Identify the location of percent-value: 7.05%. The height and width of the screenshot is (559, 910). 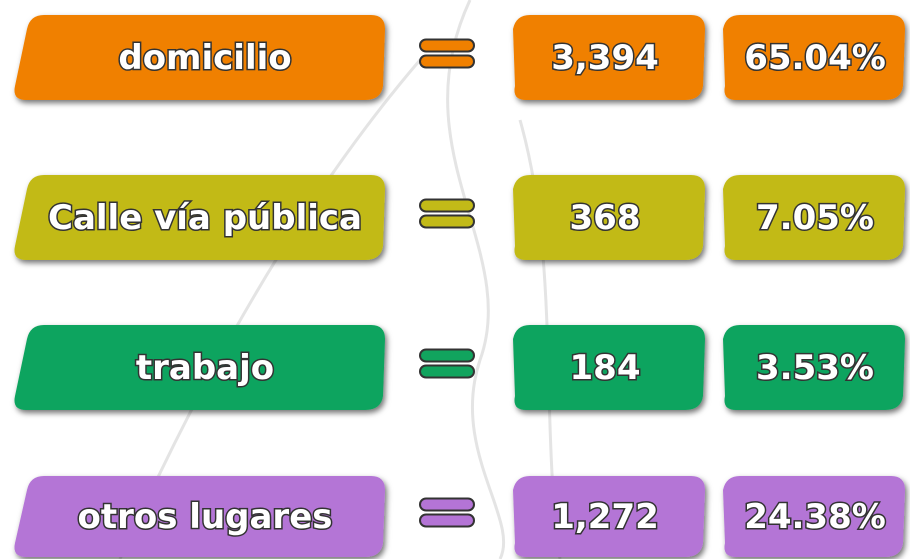
(815, 218).